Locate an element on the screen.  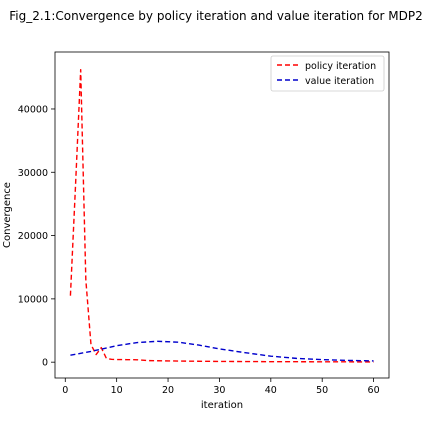
y-axis-ticks: 0 10000 20000 30000 40000 is located at coordinates (36, 236).